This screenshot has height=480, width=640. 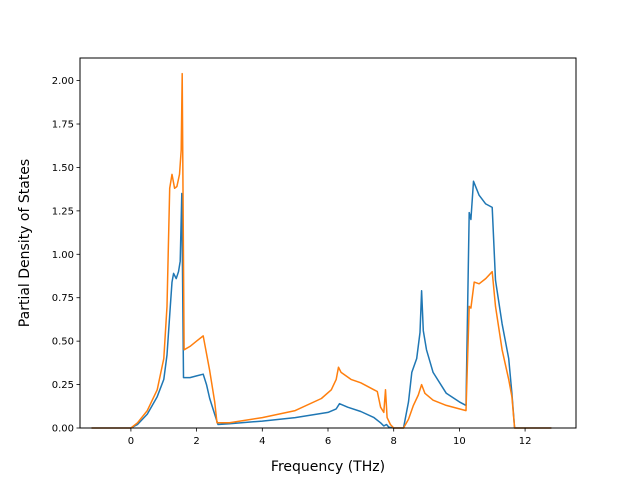 What do you see at coordinates (63, 125) in the screenshot?
I see `y-tick-label: 1.75` at bounding box center [63, 125].